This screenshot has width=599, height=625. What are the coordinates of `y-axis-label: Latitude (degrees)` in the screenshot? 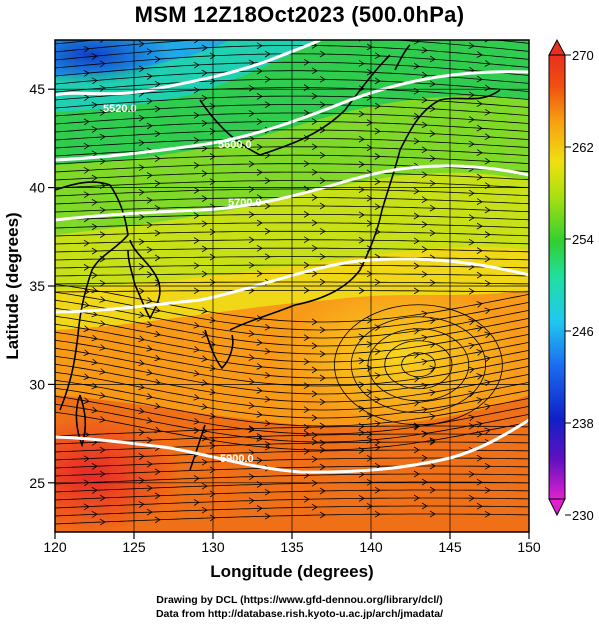 It's located at (12, 285).